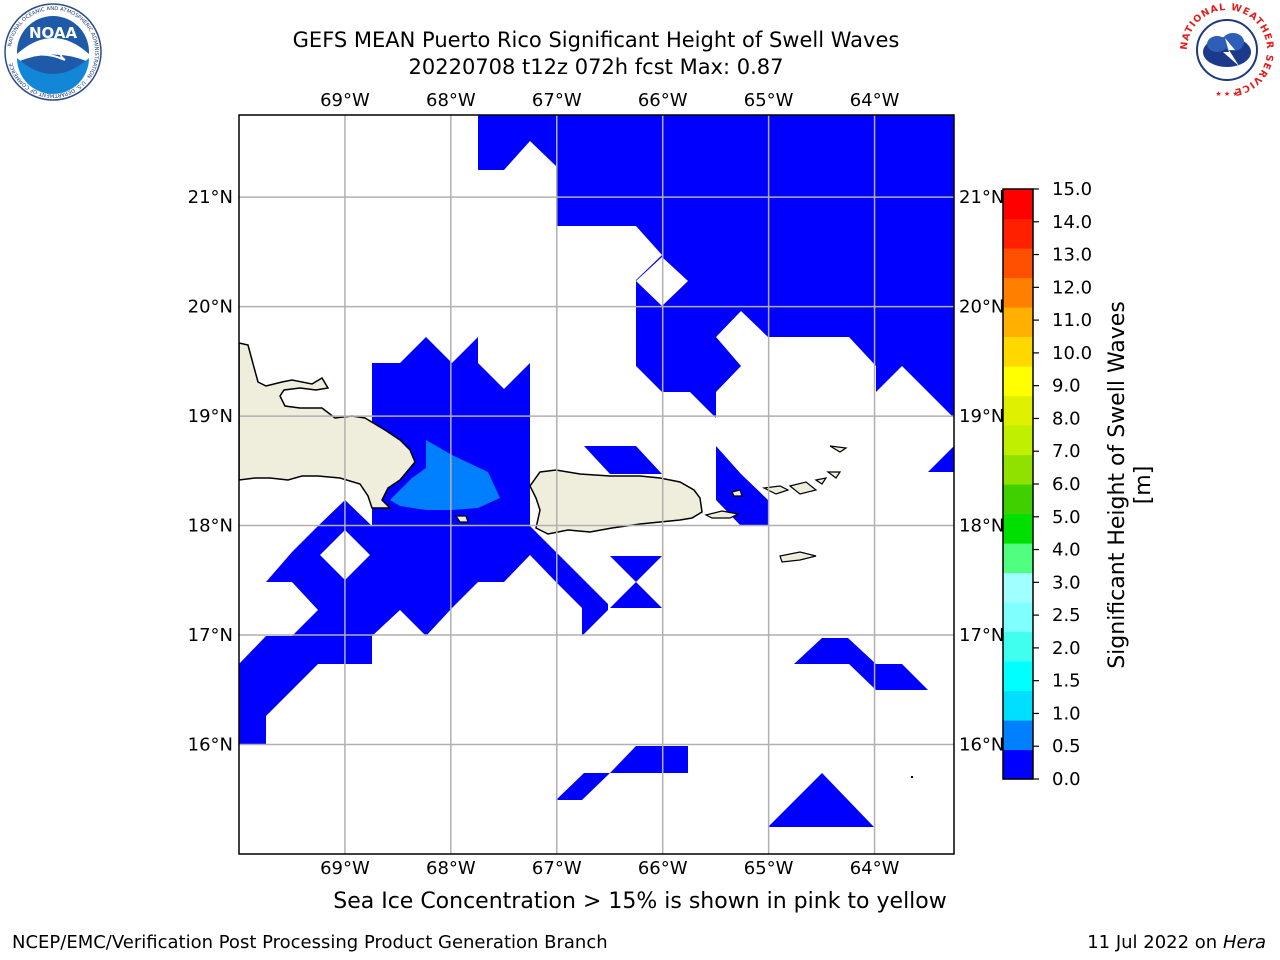 This screenshot has height=960, width=1280. I want to click on colorbar-tick-label: 0.5, so click(1066, 746).